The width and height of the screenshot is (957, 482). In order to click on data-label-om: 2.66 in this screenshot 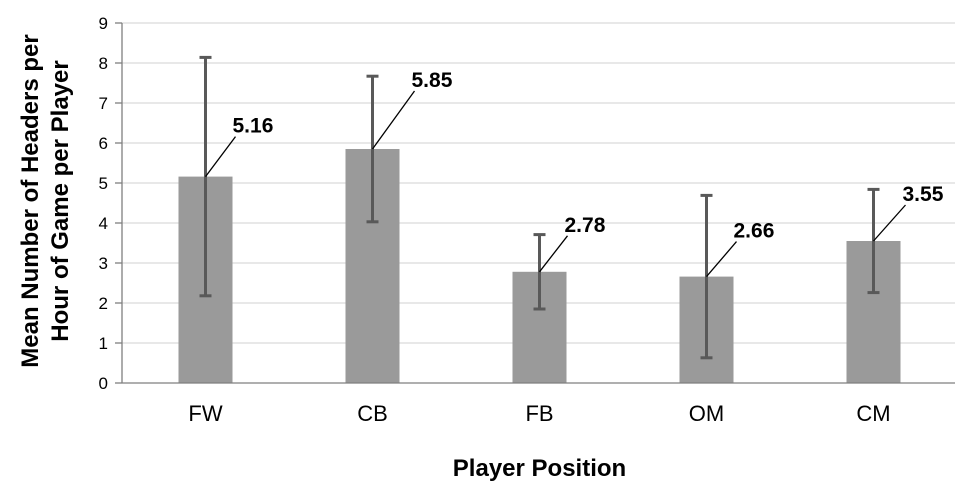, I will do `click(754, 231)`.